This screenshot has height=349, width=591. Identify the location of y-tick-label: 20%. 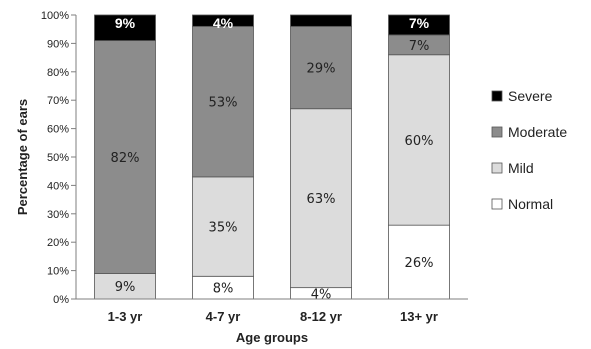
(58, 243).